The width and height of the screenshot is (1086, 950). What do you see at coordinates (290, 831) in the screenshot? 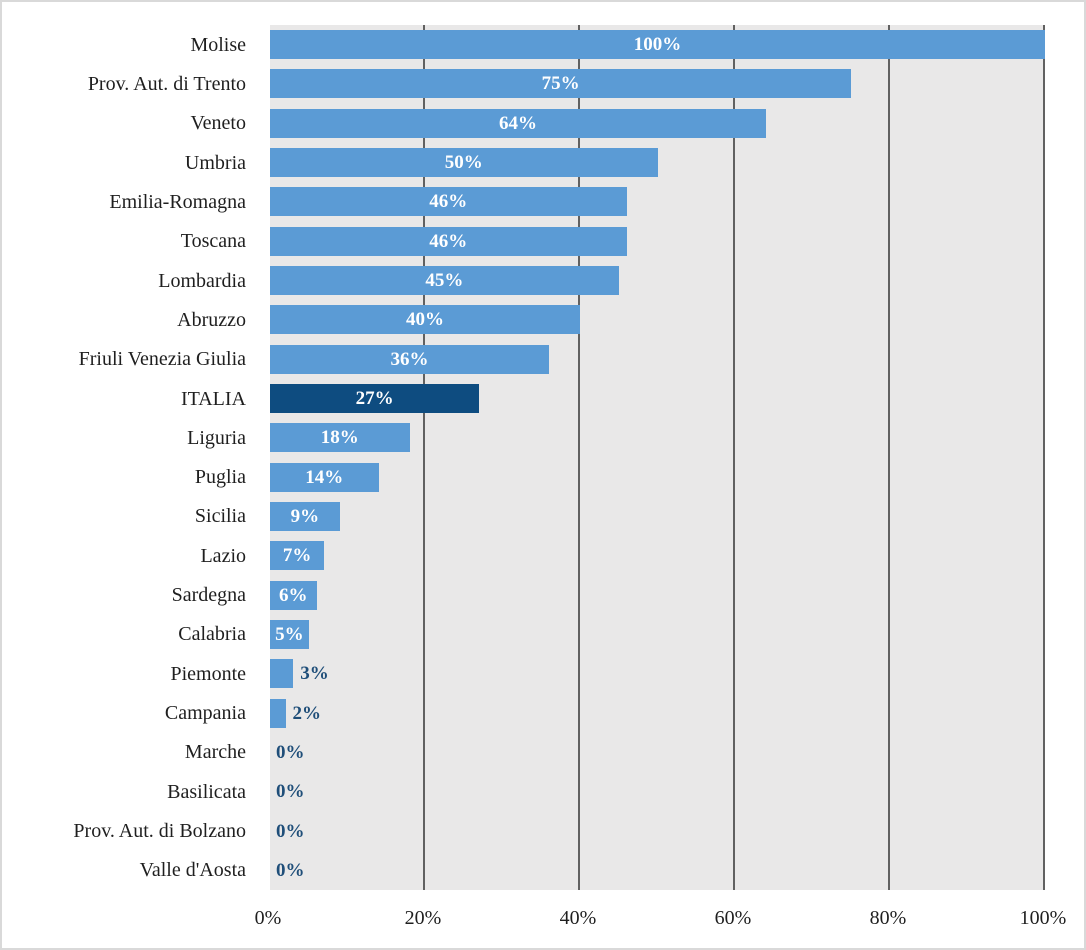
I see `data-label-prov-aut-di-bolzano: 0%` at bounding box center [290, 831].